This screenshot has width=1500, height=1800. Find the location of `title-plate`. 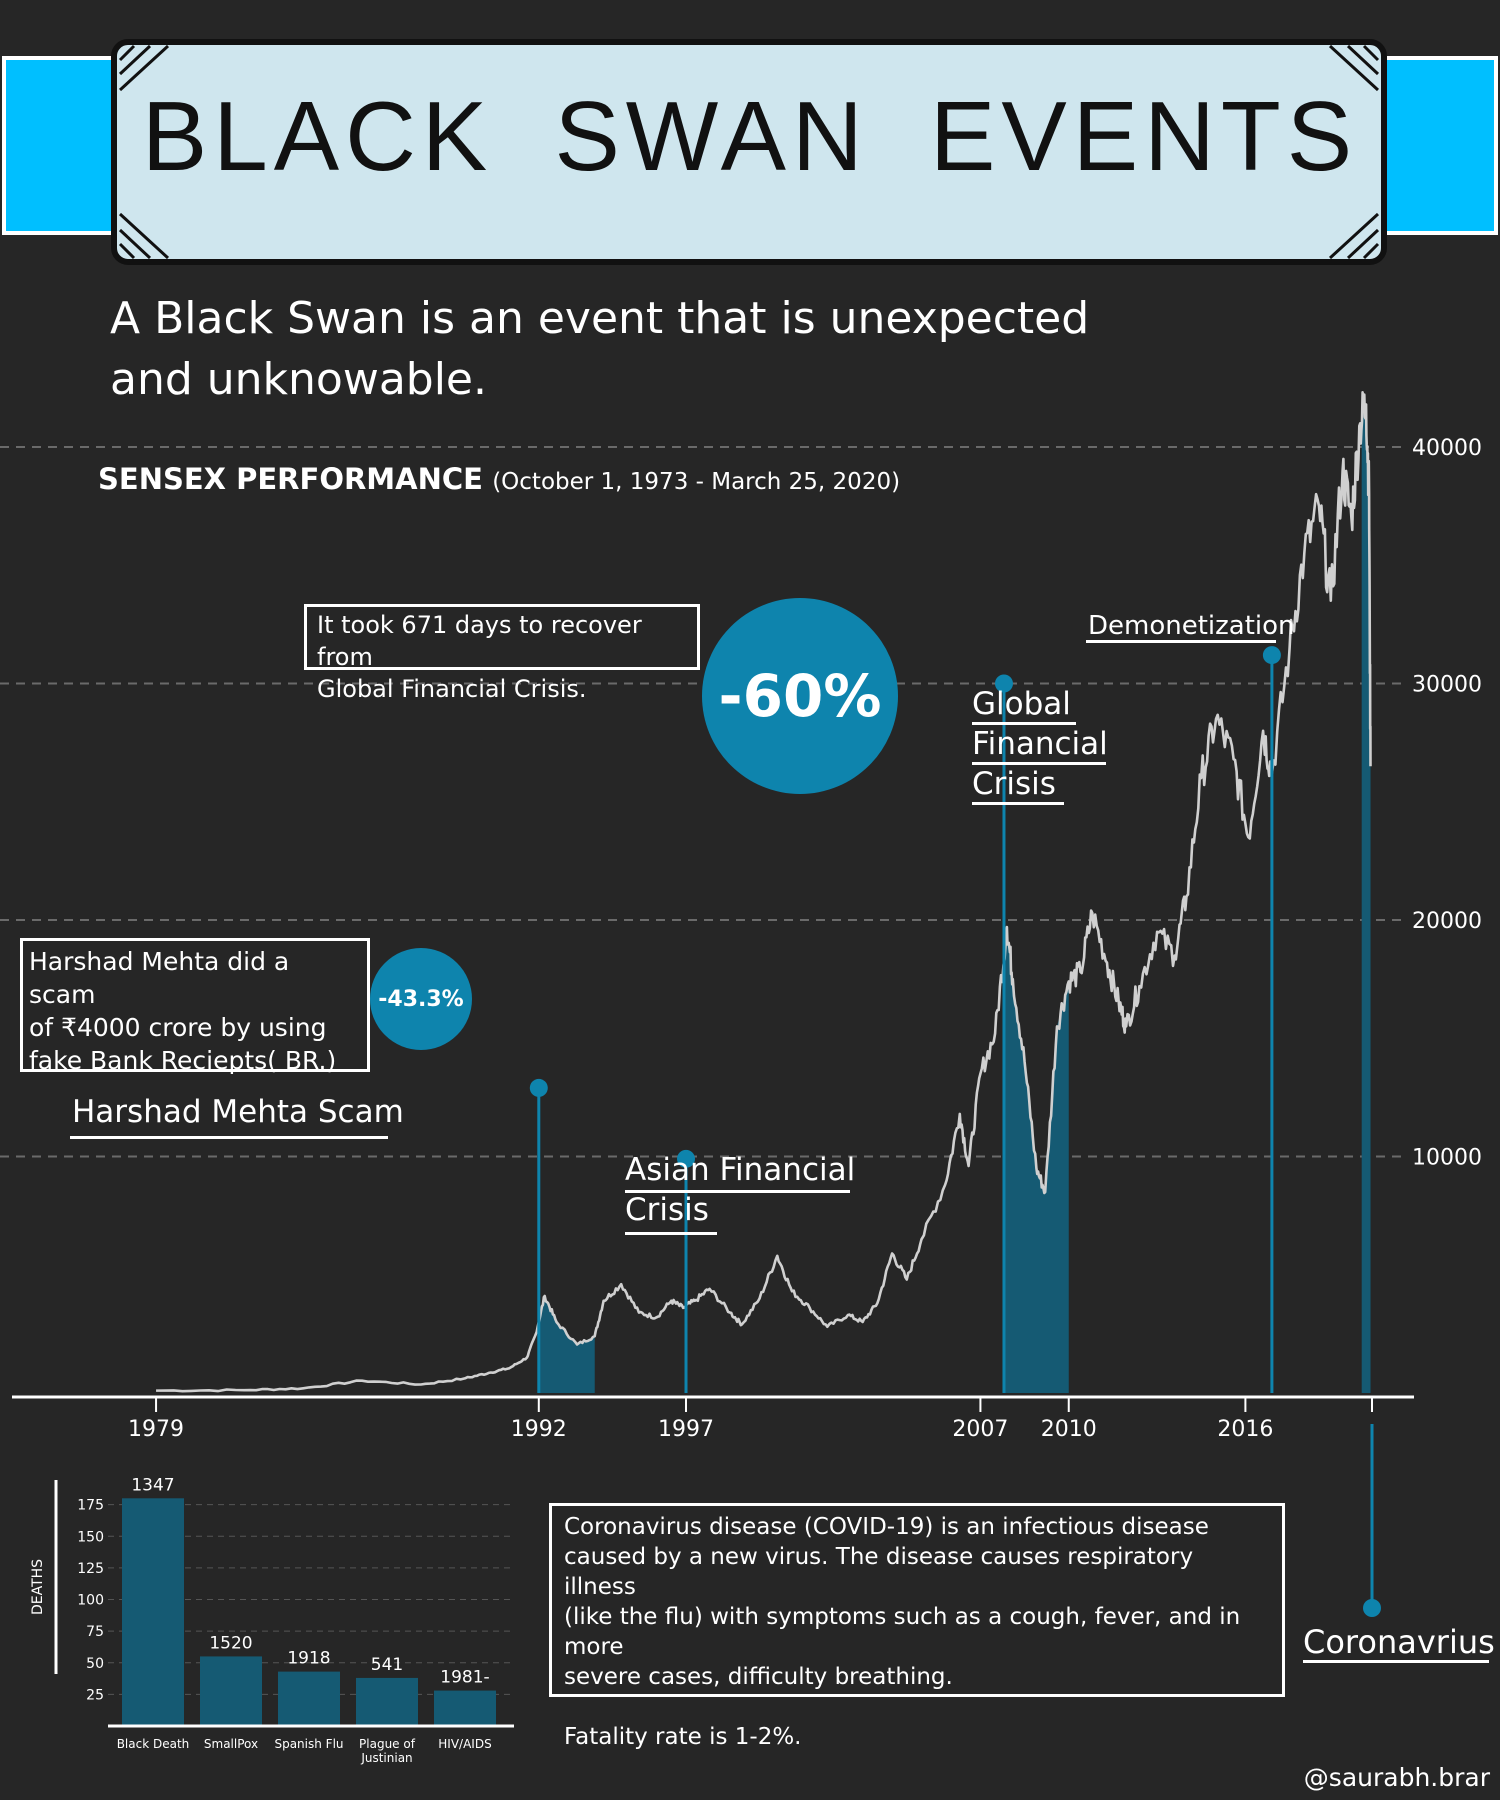

title-plate is located at coordinates (749, 152).